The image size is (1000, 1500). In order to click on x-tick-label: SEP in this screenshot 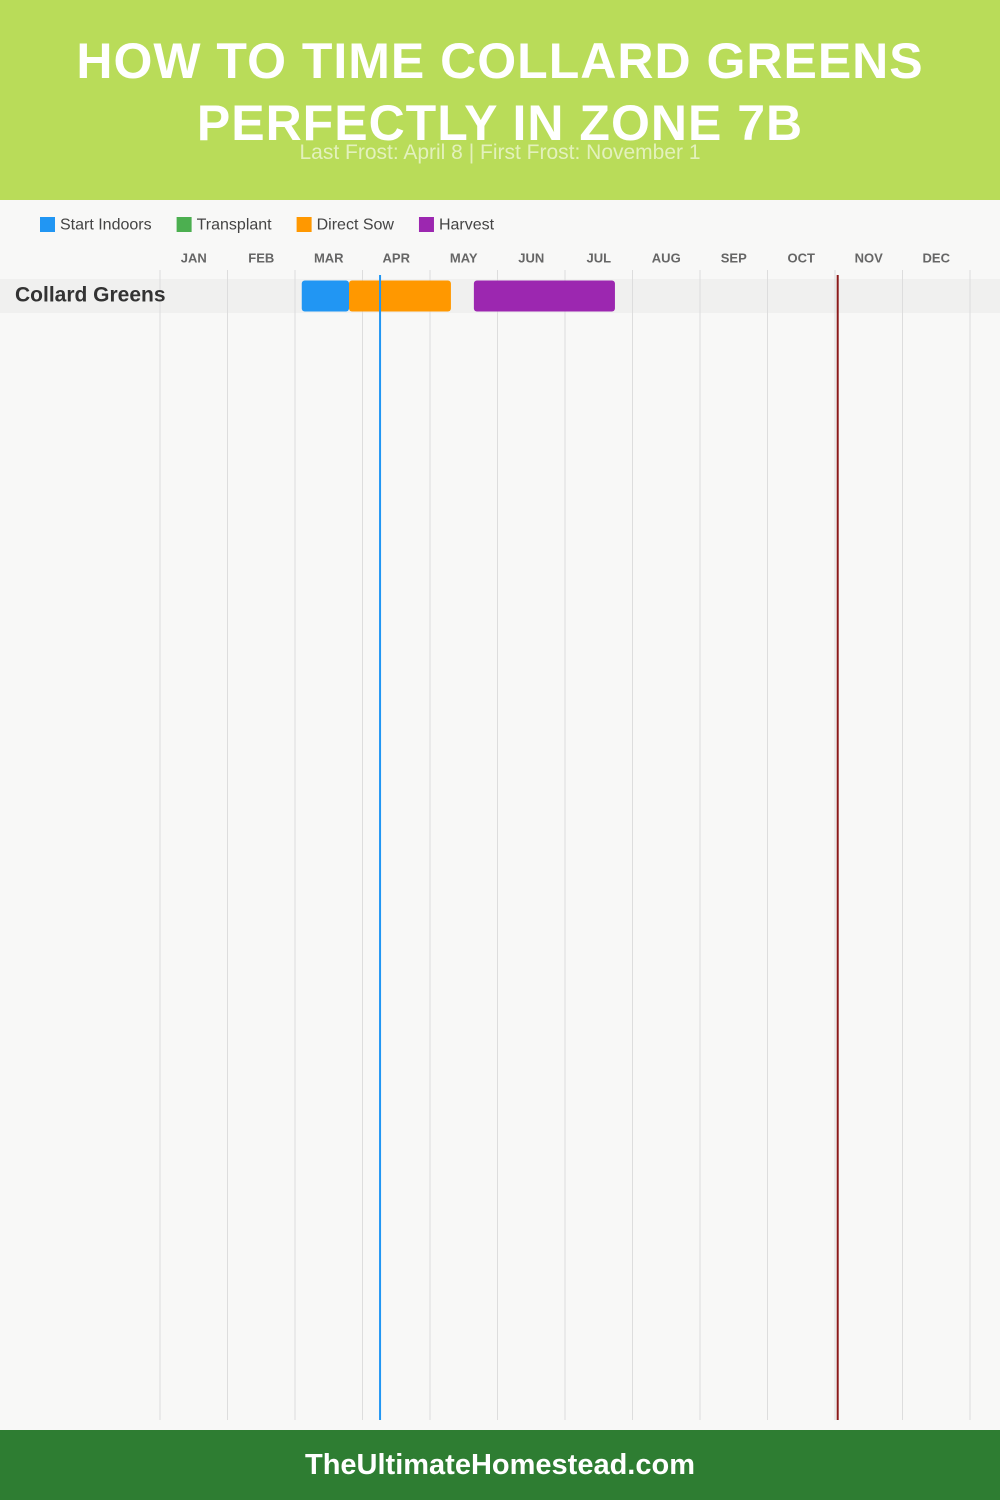, I will do `click(734, 257)`.